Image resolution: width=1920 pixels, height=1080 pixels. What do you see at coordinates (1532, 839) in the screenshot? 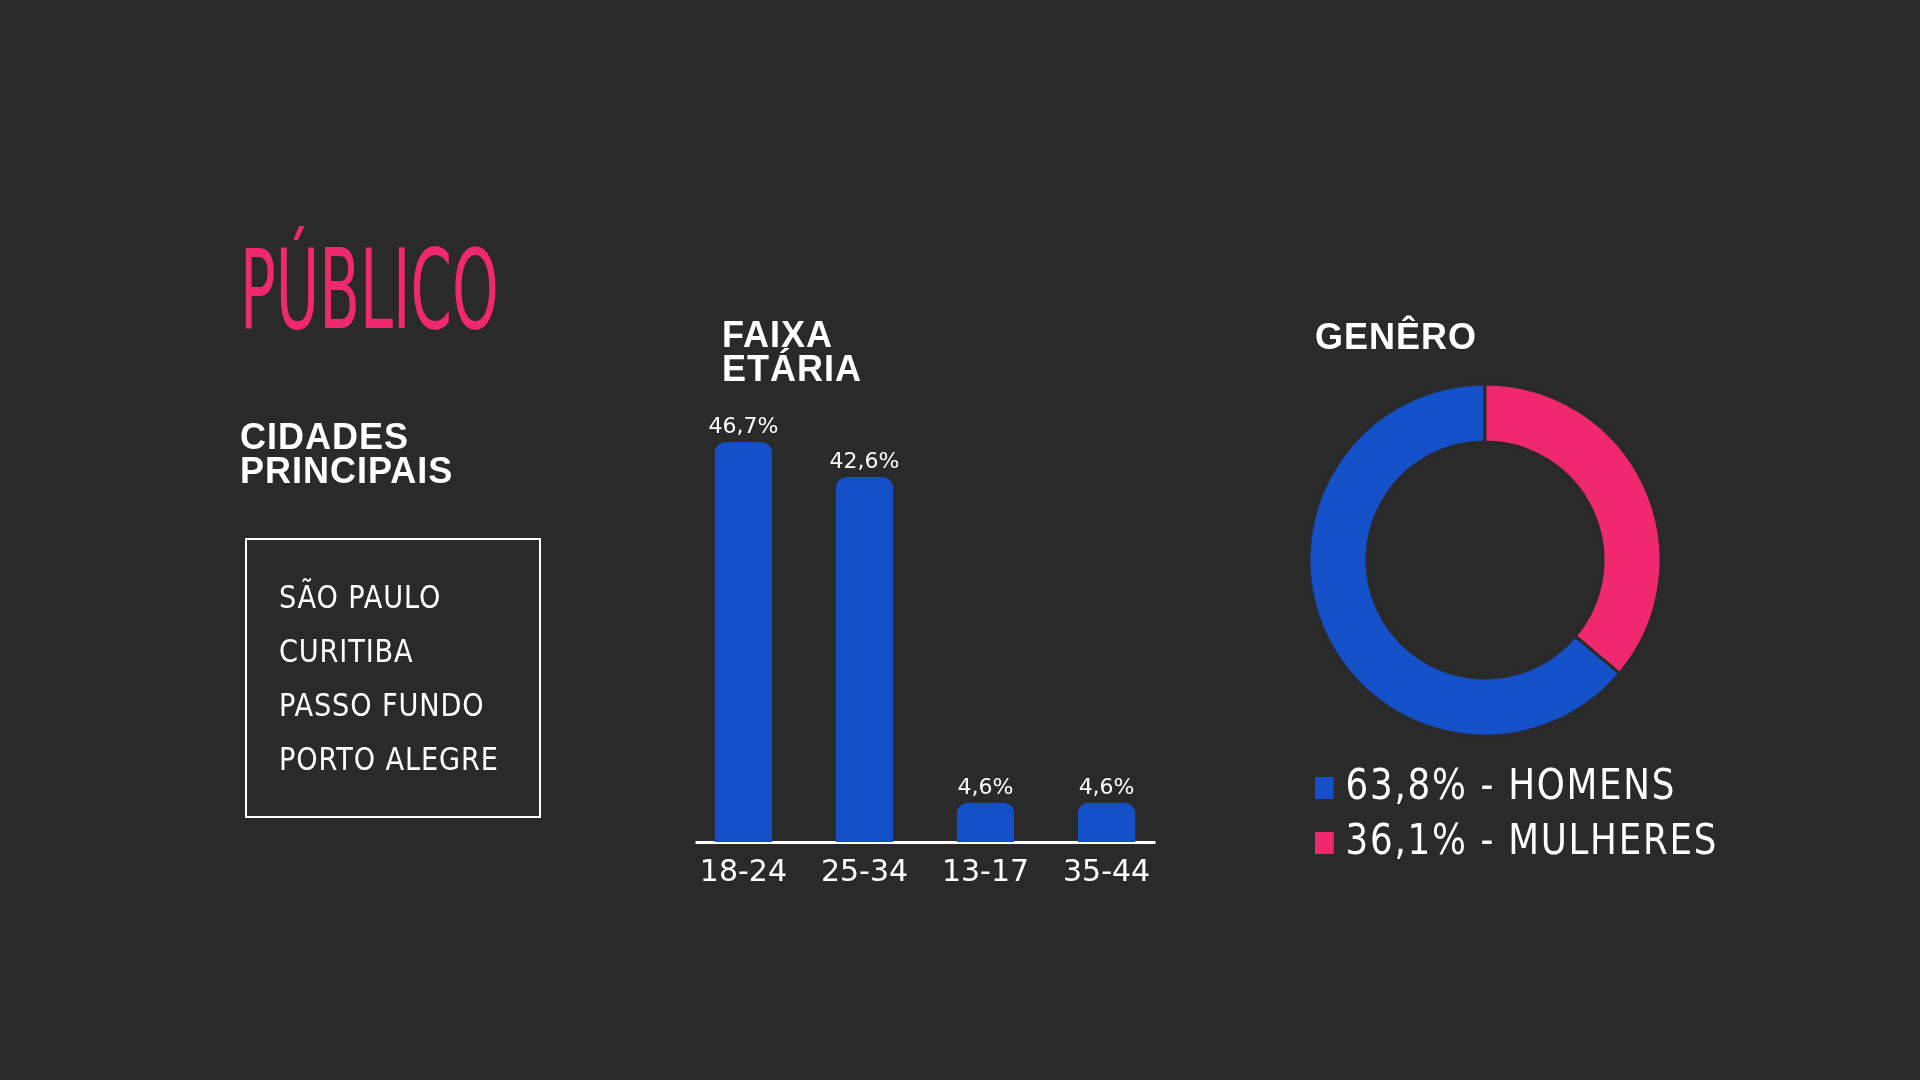
I see `legend-label: 36,1% - MULHERES` at bounding box center [1532, 839].